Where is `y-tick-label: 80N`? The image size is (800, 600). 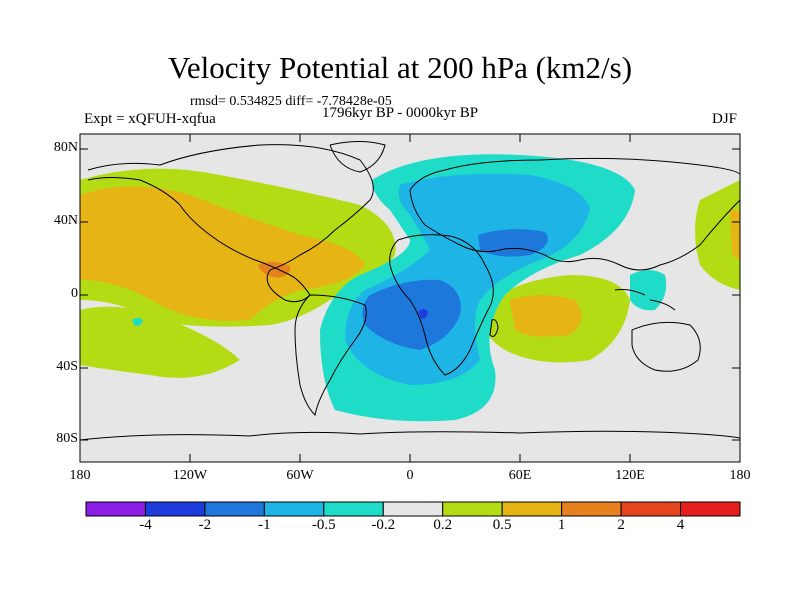
y-tick-label: 80N is located at coordinates (65, 147).